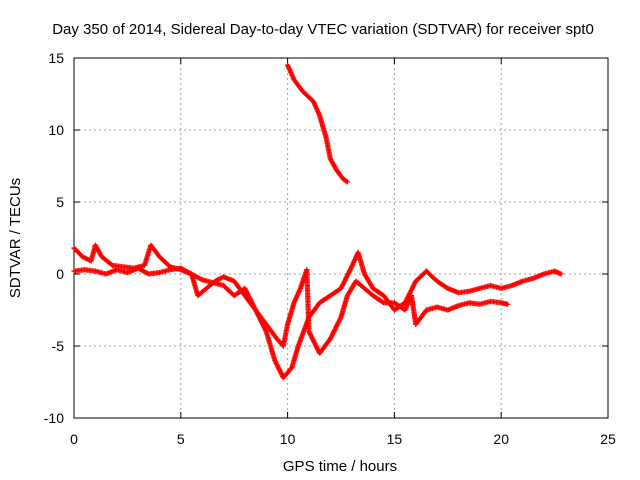  Describe the element at coordinates (74, 439) in the screenshot. I see `x-tick-label: 0` at that location.